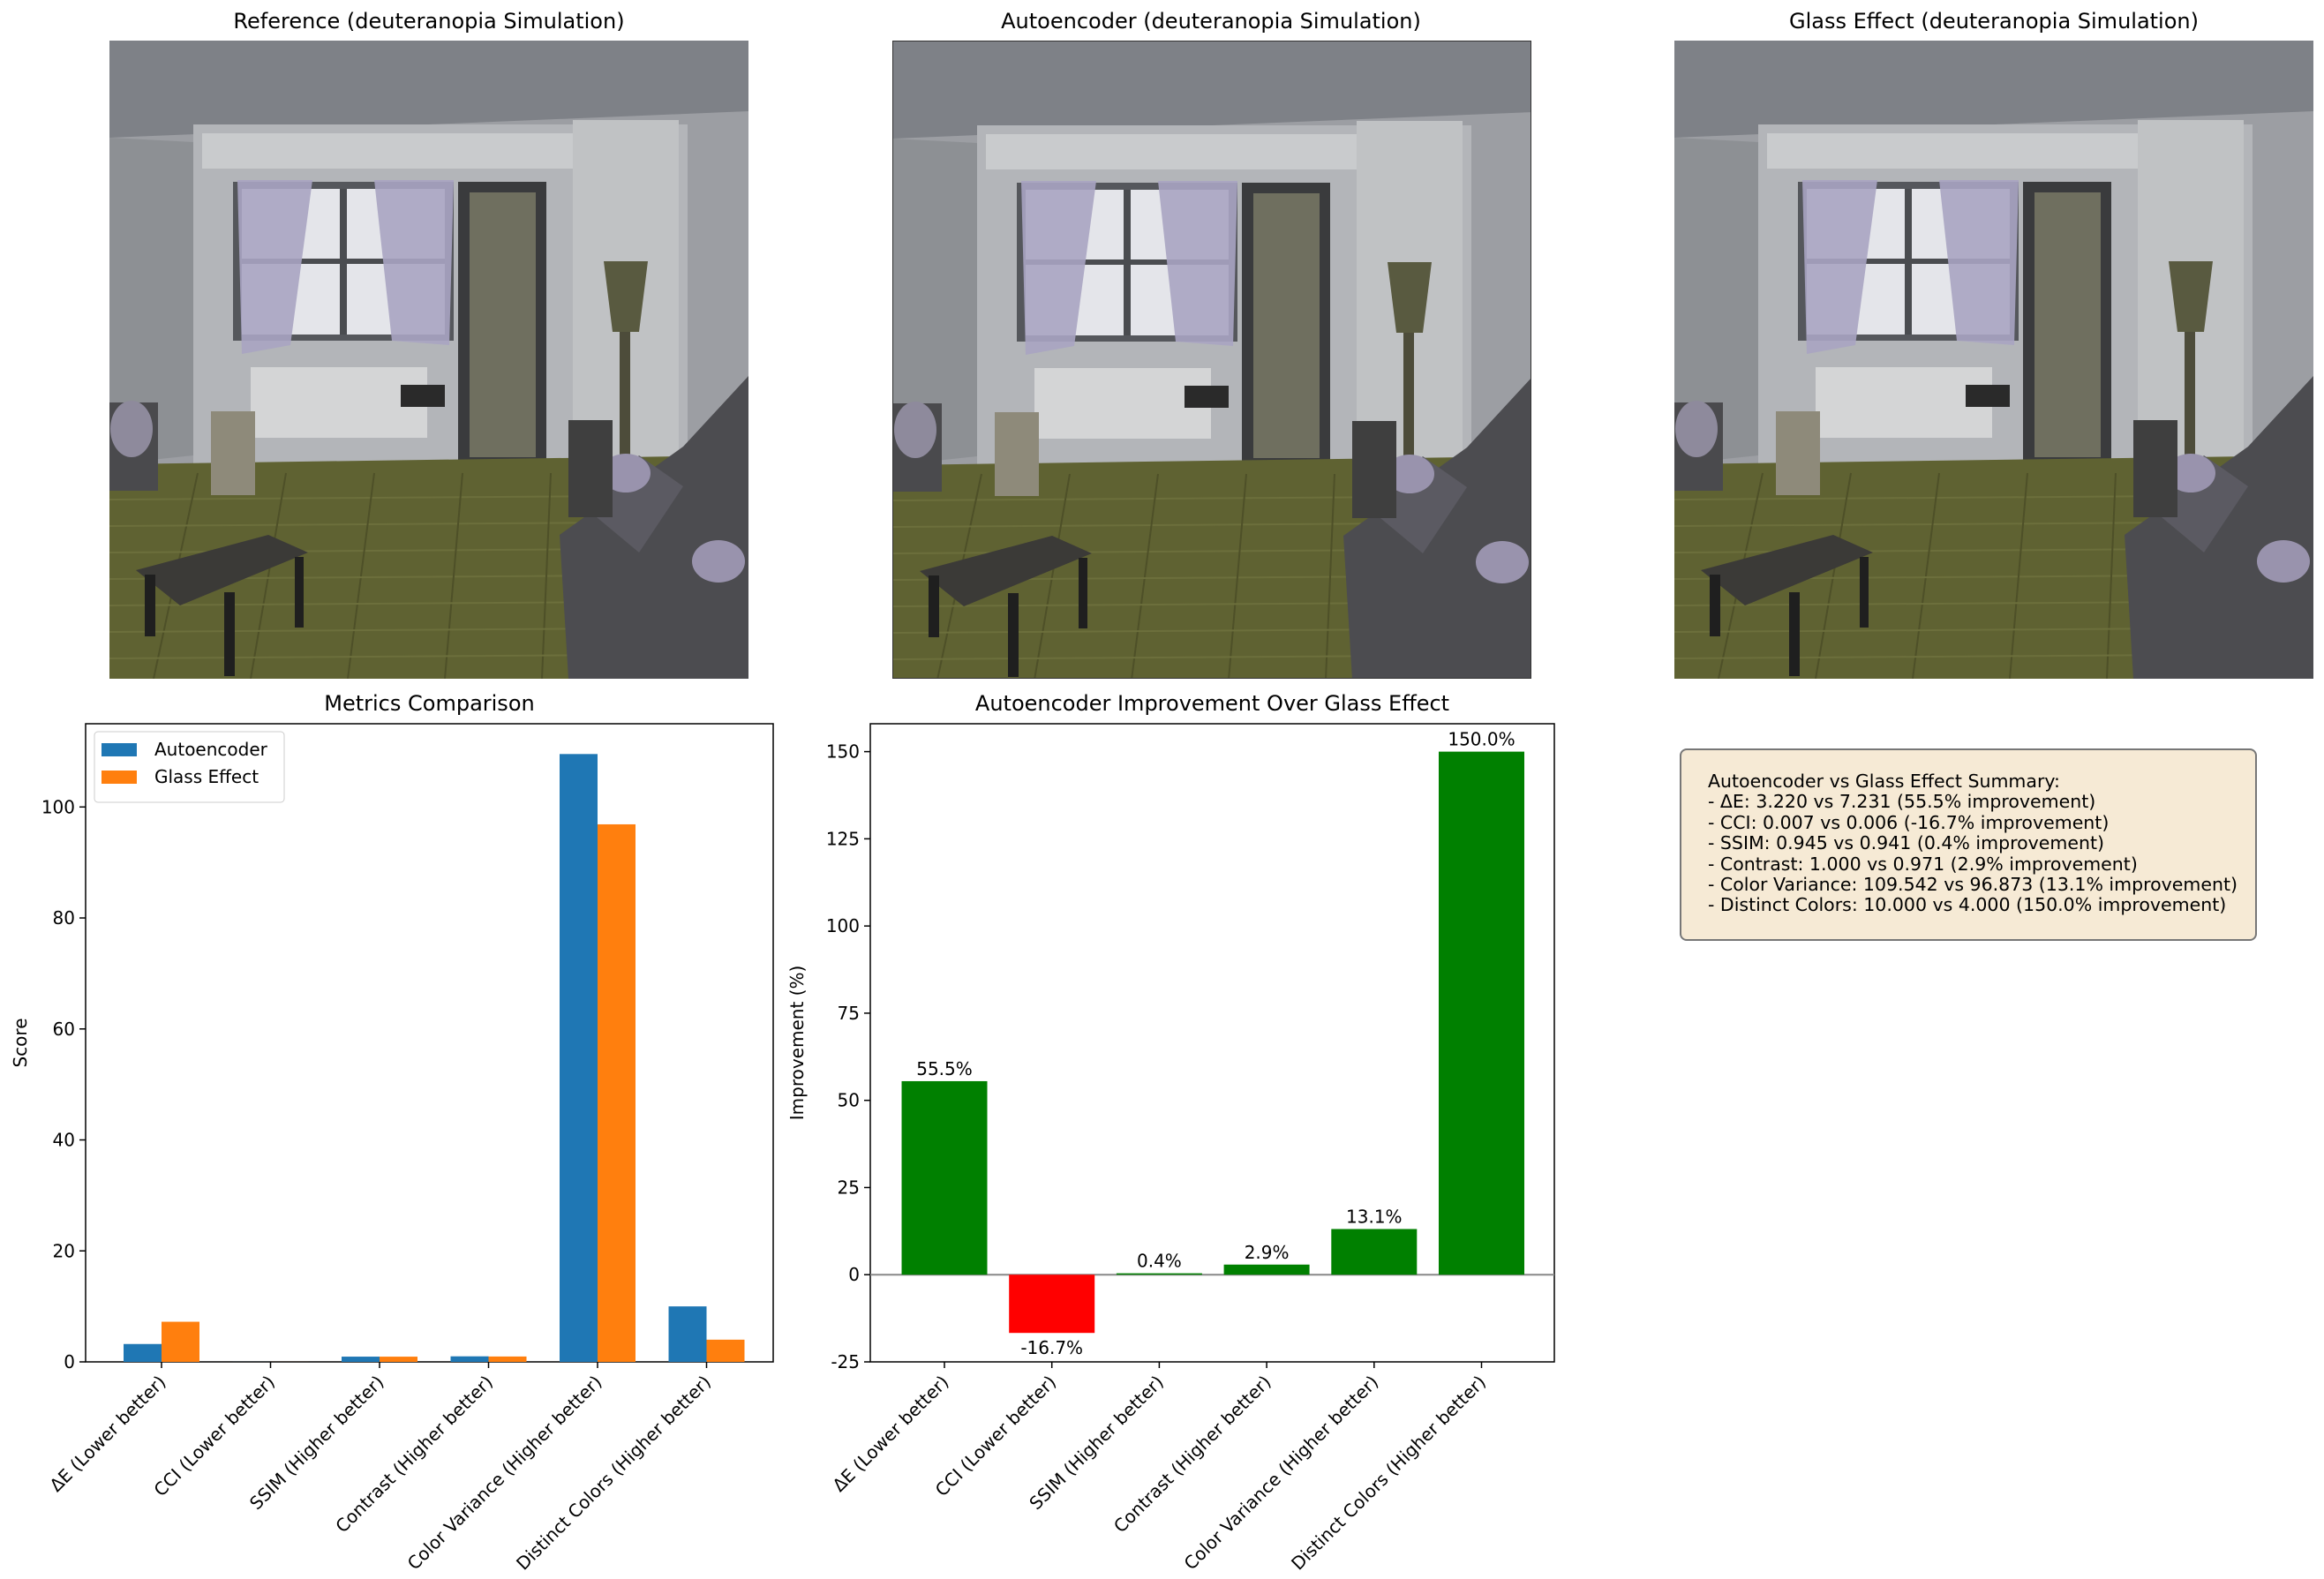 The image size is (2324, 1579). I want to click on y-tick-label: 20, so click(64, 1250).